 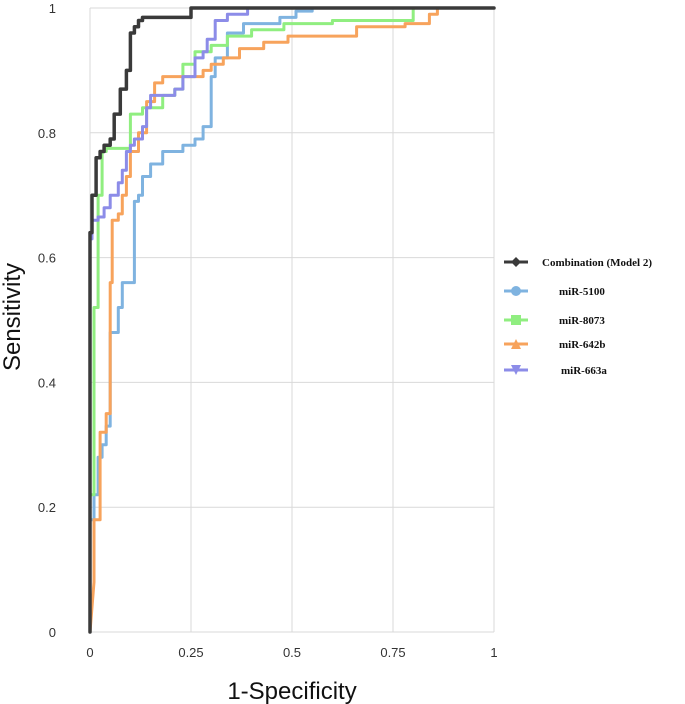 I want to click on x-axis-title: 1-Specificity, so click(x=291, y=691).